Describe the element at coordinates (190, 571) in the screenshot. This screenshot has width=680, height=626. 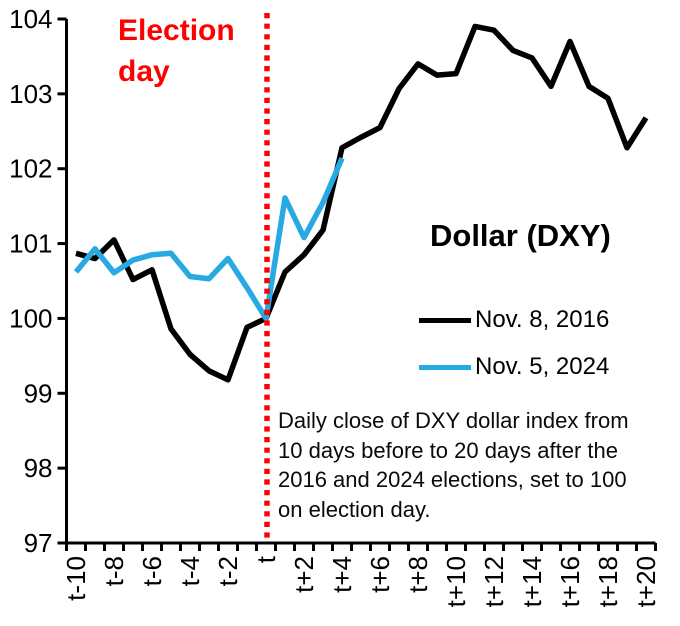
I see `svg-text: t-4` at that location.